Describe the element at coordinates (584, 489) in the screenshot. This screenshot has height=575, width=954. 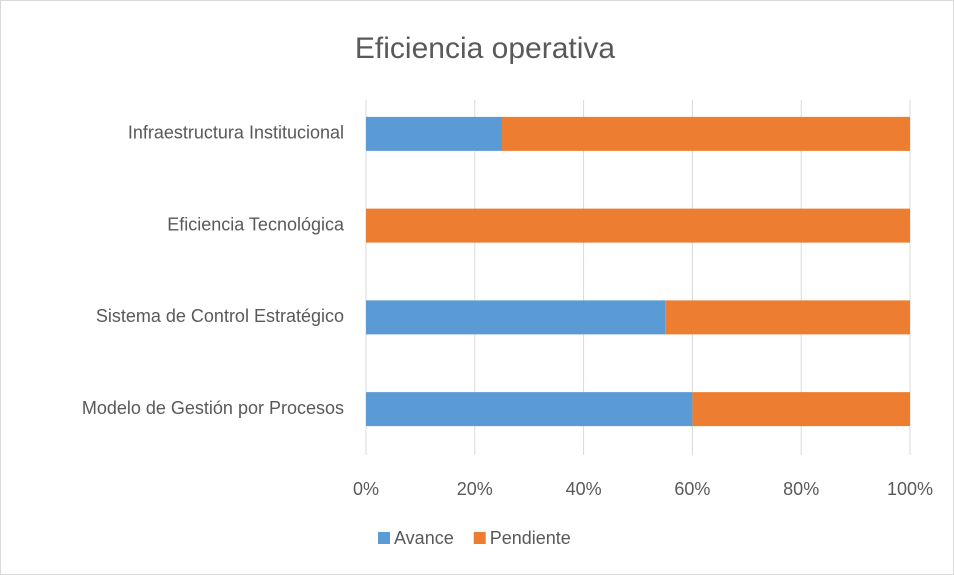
I see `x-tick-label: 40%` at that location.